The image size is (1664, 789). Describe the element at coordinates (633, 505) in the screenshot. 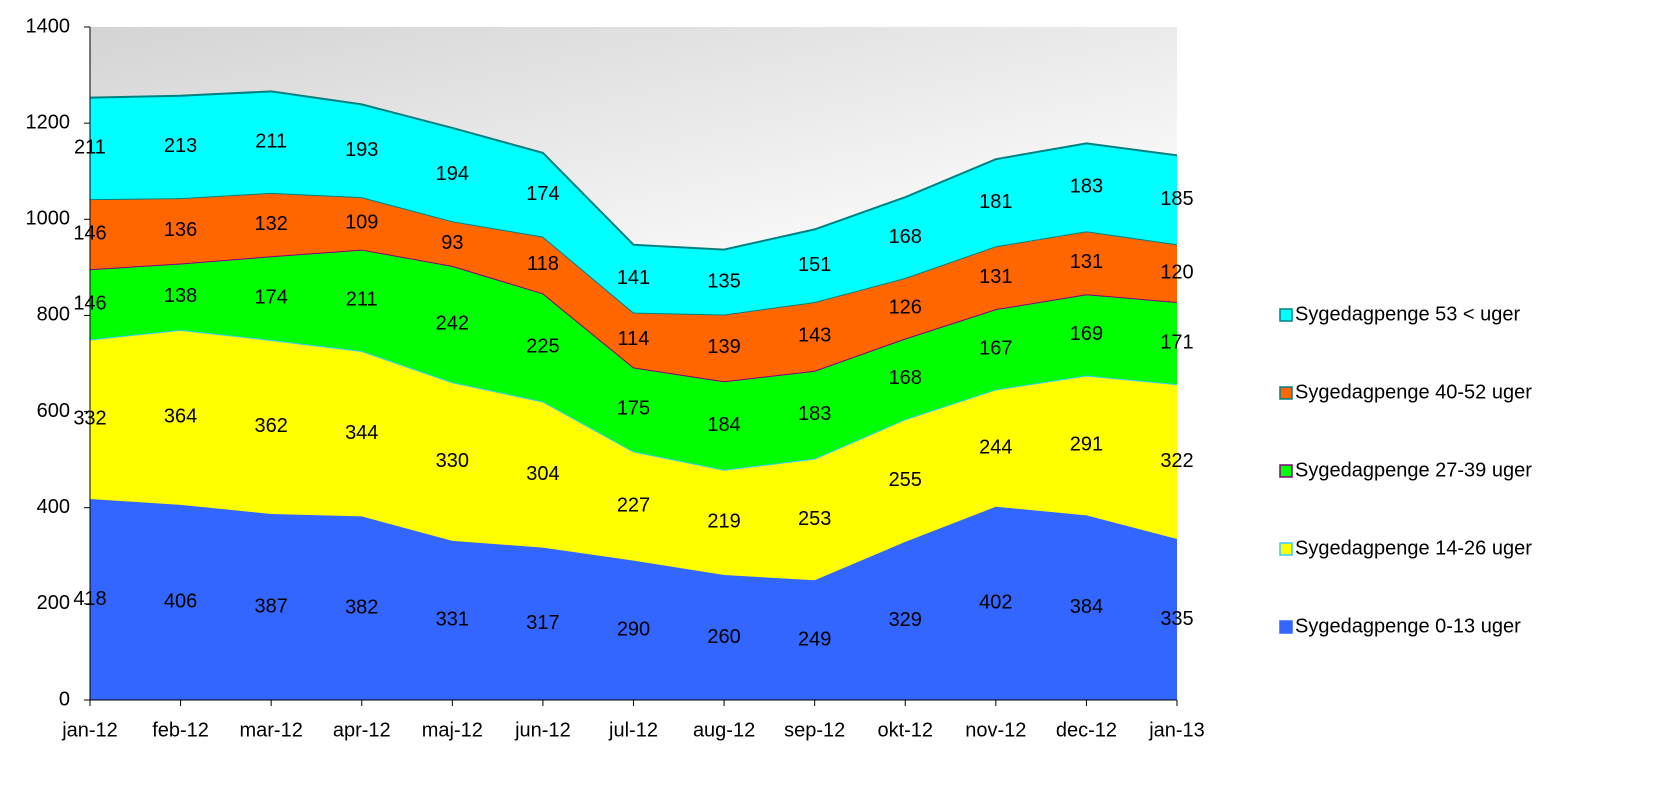

I see `data-label: 227` at that location.